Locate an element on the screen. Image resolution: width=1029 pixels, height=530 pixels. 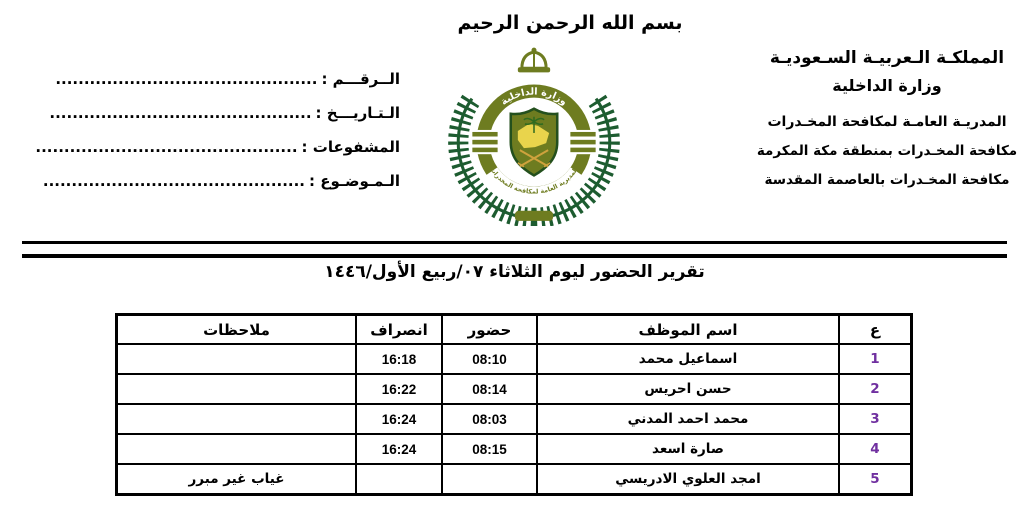
row-number-cell: 1 is located at coordinates (875, 359).